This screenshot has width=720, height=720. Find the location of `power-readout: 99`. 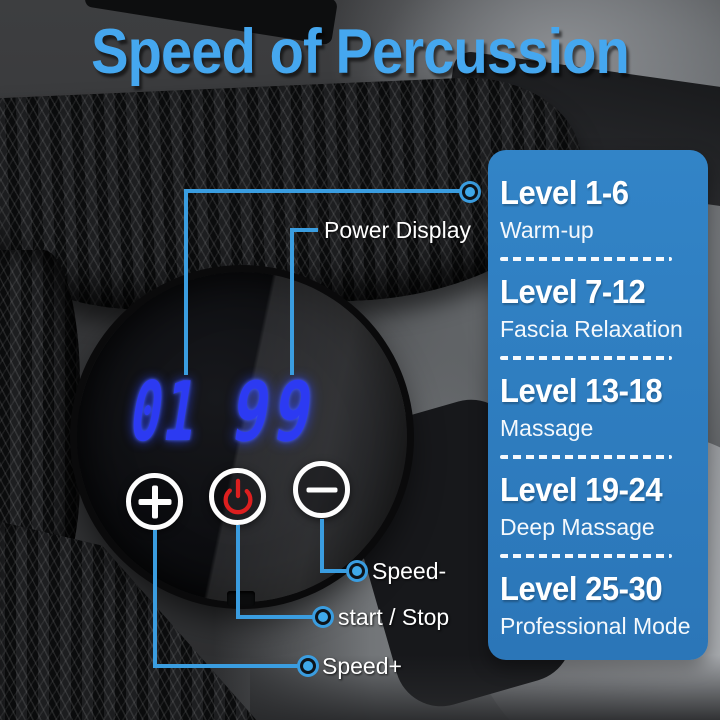

power-readout: 99 is located at coordinates (275, 412).